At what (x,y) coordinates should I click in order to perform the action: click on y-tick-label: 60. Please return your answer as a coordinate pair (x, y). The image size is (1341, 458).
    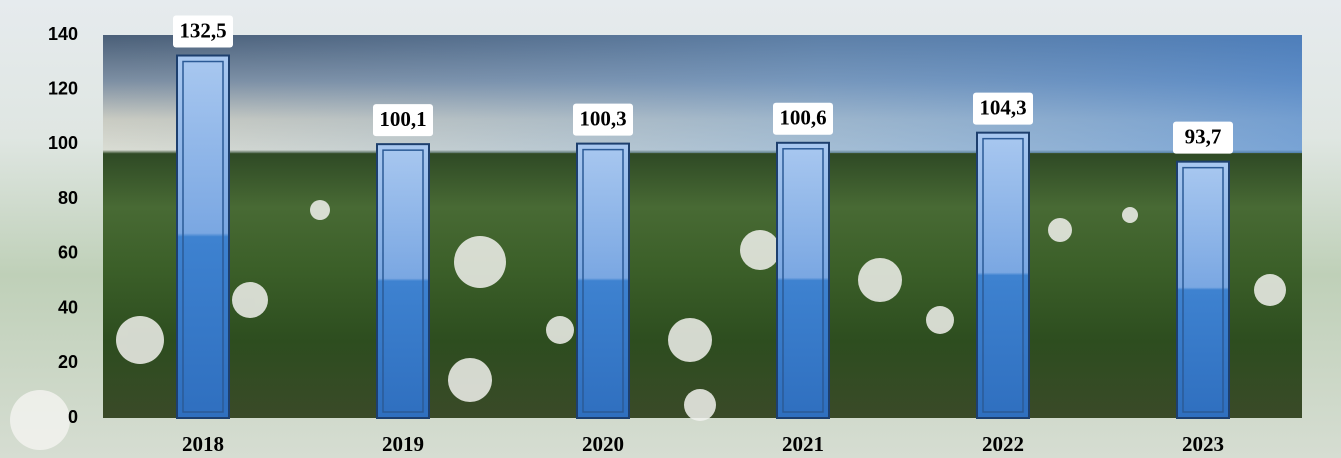
    Looking at the image, I should click on (68, 253).